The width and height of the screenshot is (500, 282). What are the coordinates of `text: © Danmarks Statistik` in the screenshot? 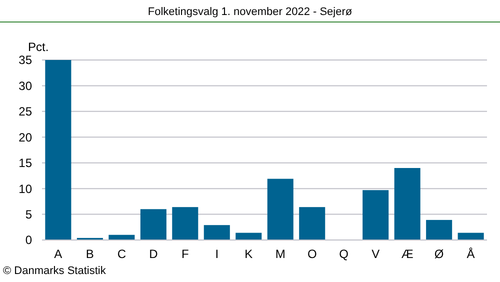 It's located at (54, 271).